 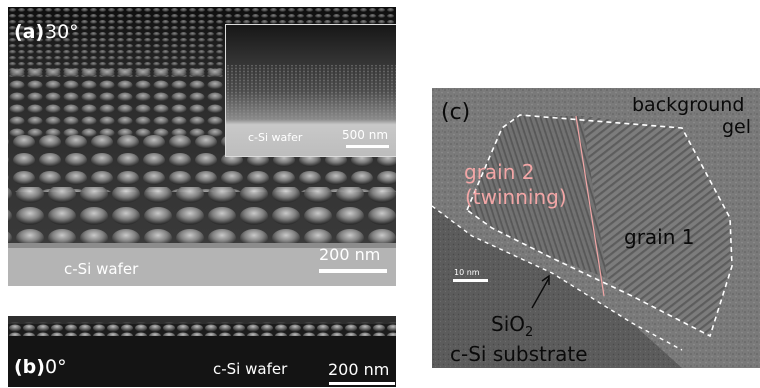 I want to click on grain2-label-line2: (twinning), so click(x=516, y=197).